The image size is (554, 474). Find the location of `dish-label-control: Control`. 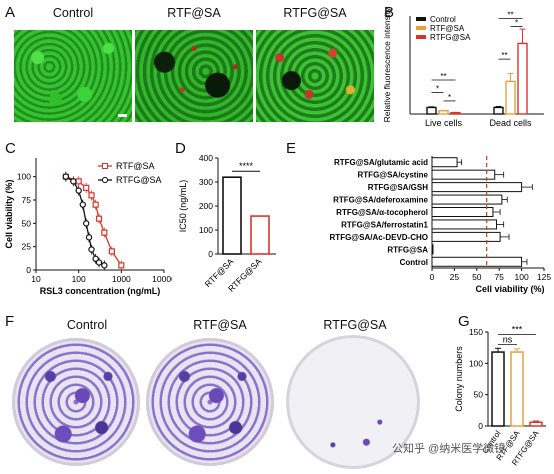

dish-label-control: Control is located at coordinates (87, 325).